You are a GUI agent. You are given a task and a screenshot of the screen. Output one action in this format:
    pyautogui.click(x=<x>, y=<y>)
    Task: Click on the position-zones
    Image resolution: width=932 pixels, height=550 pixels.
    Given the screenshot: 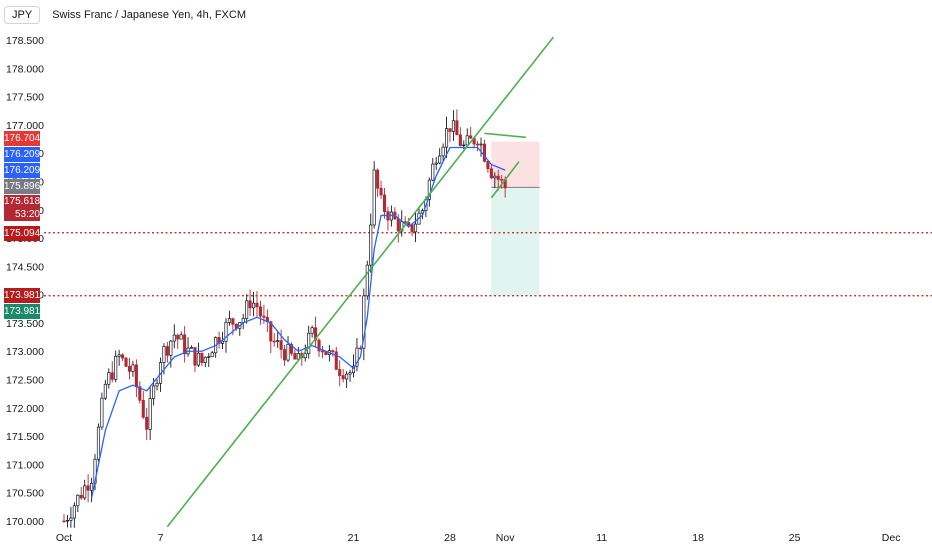 What is the action you would take?
    pyautogui.click(x=515, y=218)
    